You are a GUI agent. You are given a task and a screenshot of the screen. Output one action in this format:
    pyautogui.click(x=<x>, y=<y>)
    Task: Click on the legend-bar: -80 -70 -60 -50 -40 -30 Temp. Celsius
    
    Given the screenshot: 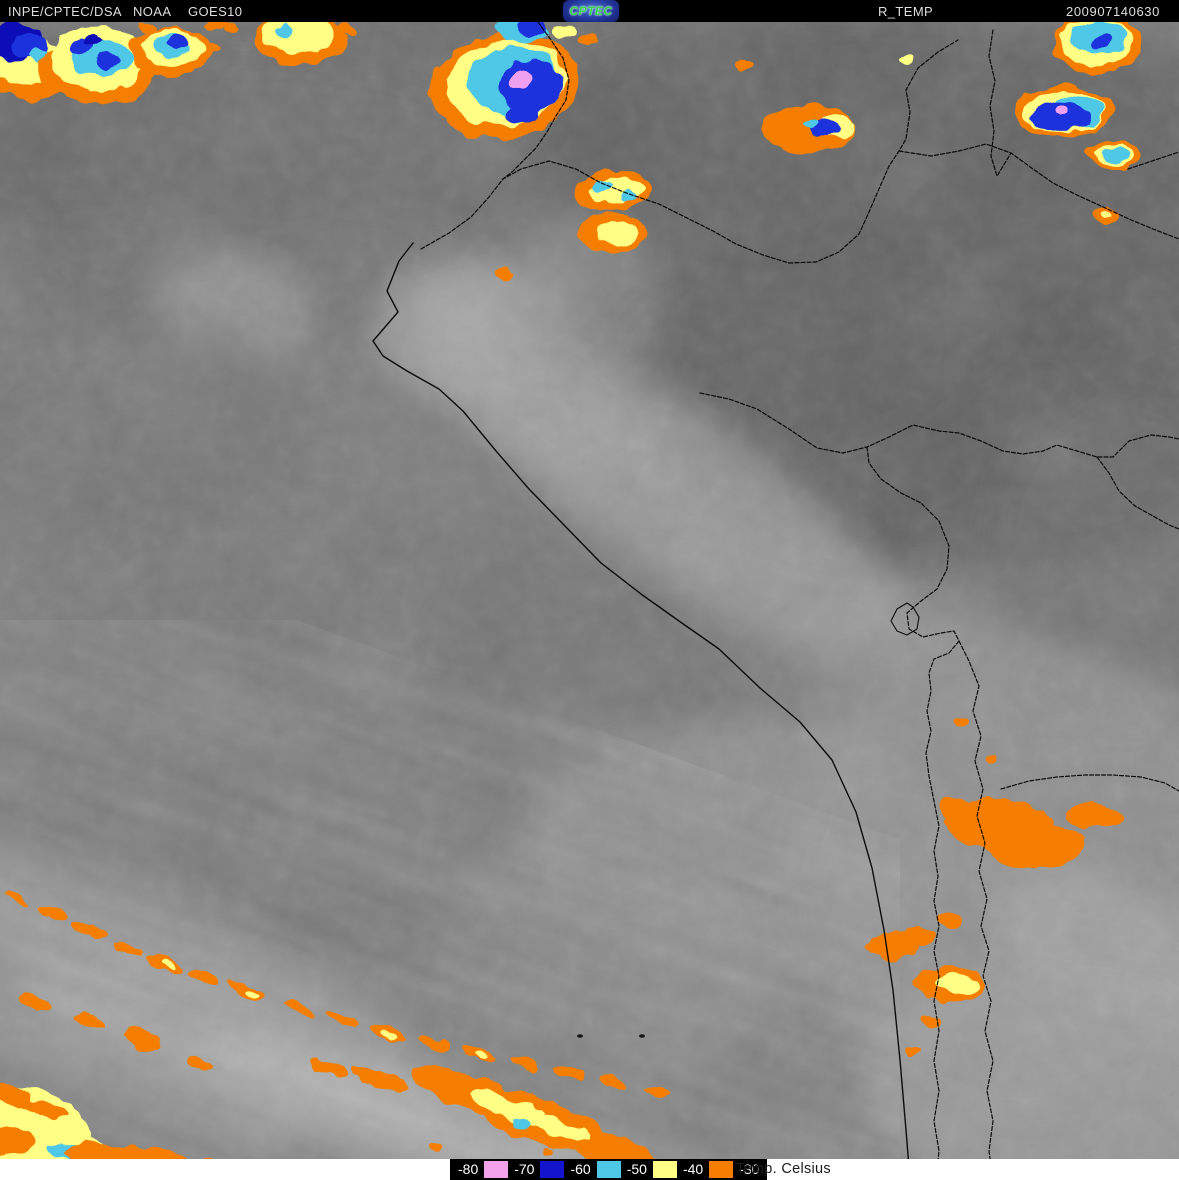 What is the action you would take?
    pyautogui.click(x=589, y=1169)
    